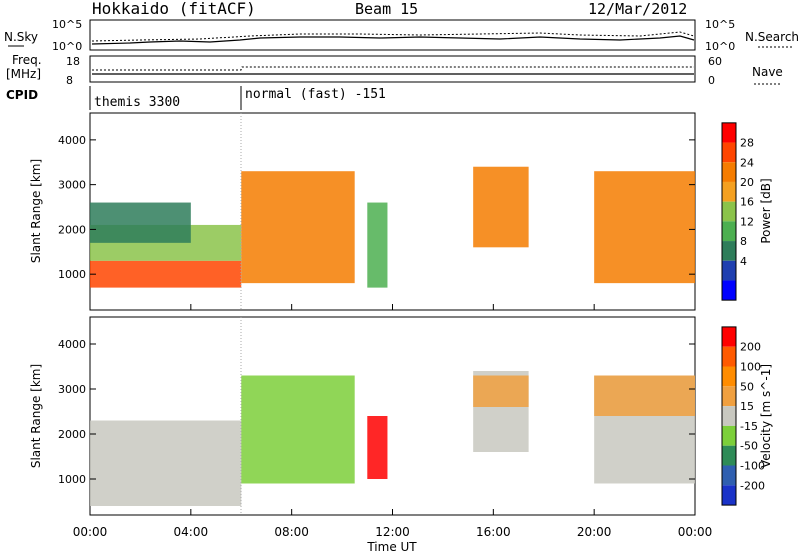 Image resolution: width=800 pixels, height=554 pixels. Describe the element at coordinates (747, 202) in the screenshot. I see `power-colorbar-tick-3: 16` at that location.